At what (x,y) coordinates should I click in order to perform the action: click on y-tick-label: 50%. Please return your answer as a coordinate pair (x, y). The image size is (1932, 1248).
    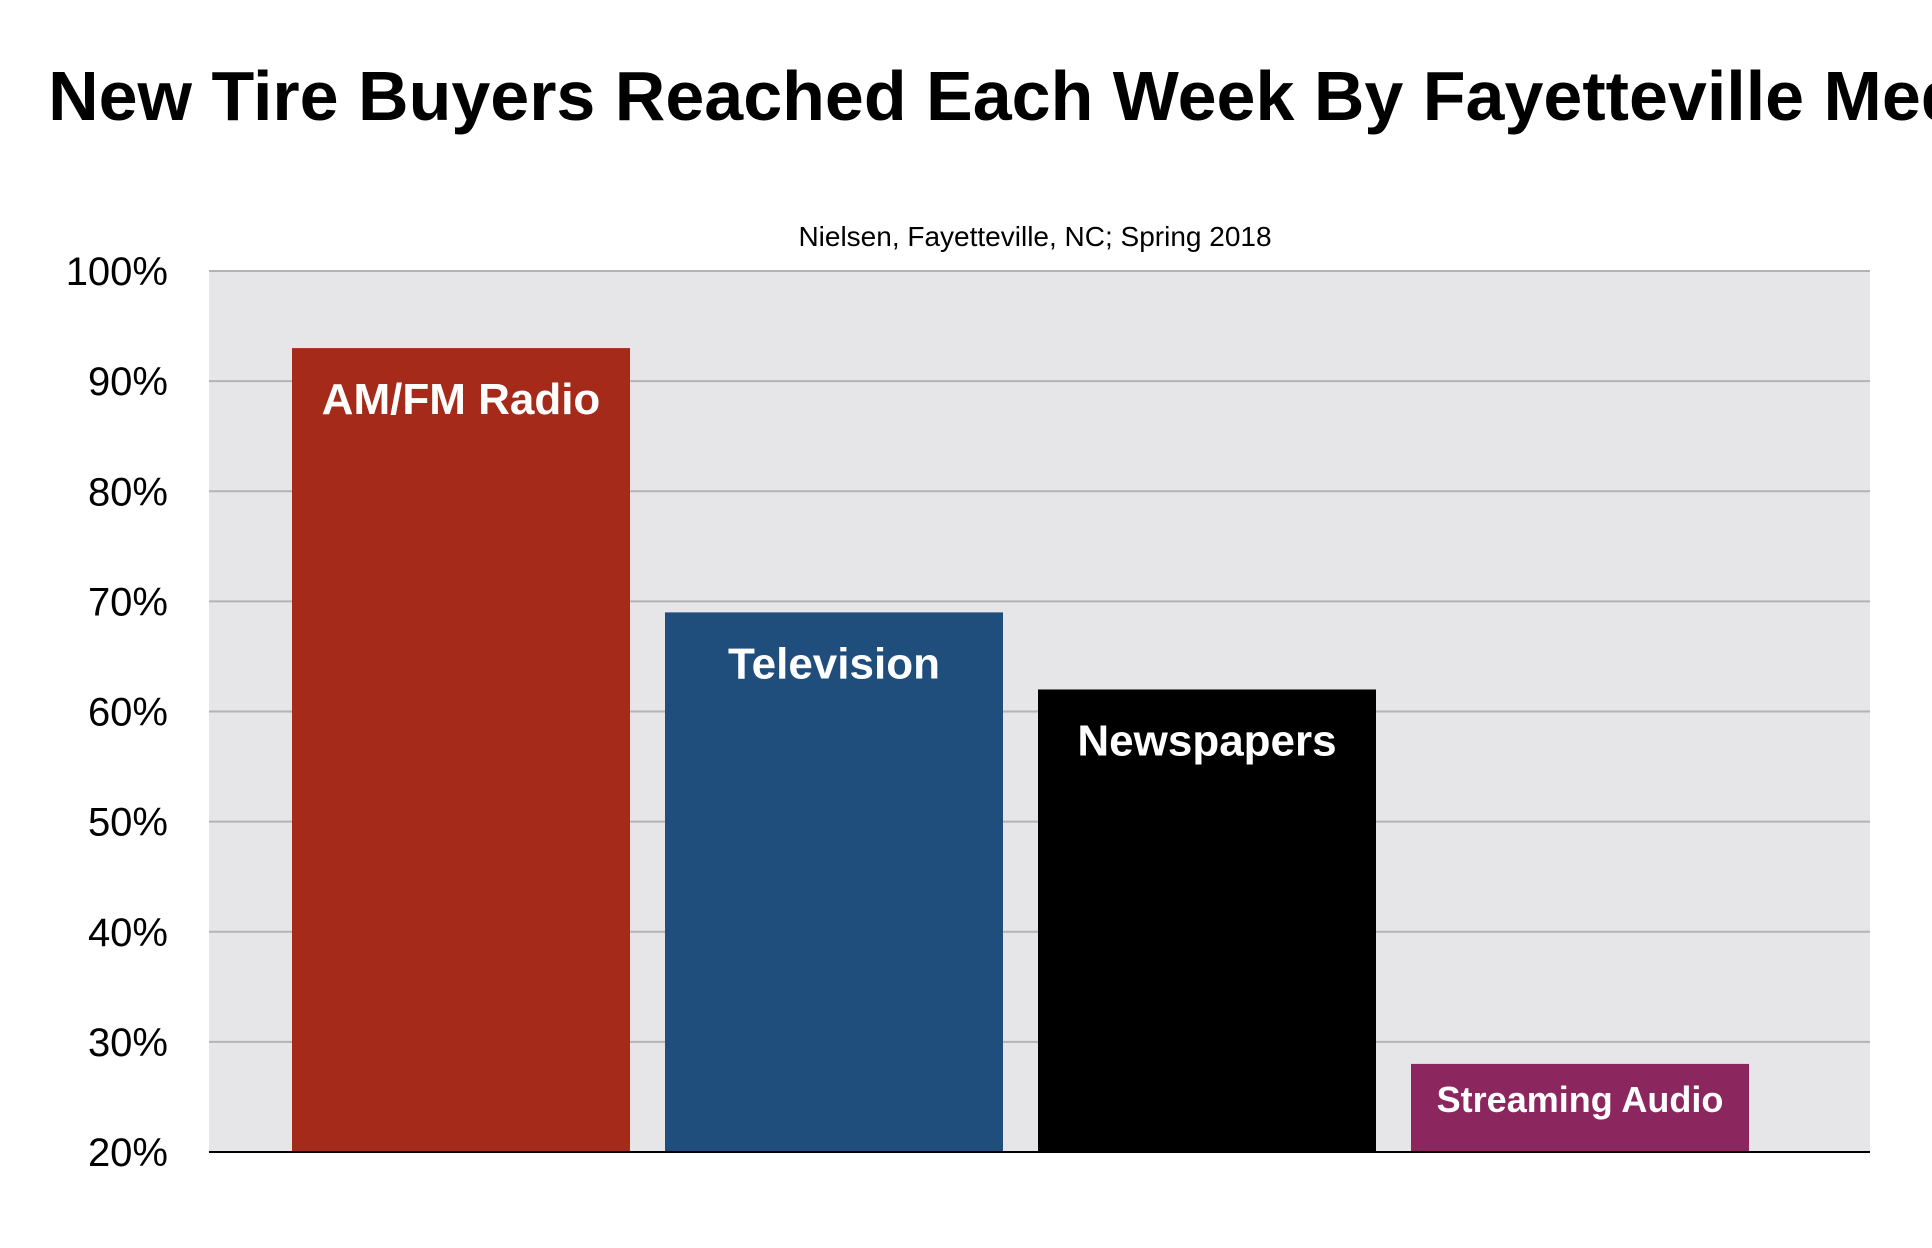
    Looking at the image, I should click on (128, 823).